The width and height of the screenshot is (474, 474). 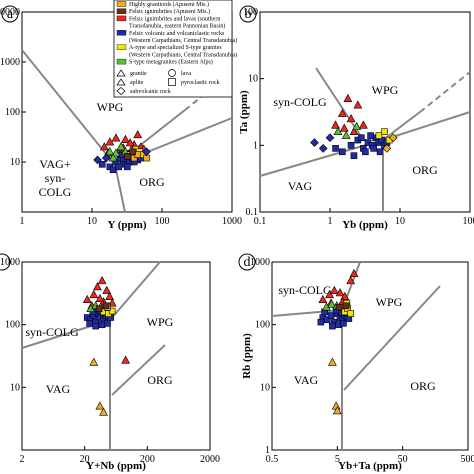 What do you see at coordinates (121, 91) in the screenshot?
I see `diamond-icon` at bounding box center [121, 91].